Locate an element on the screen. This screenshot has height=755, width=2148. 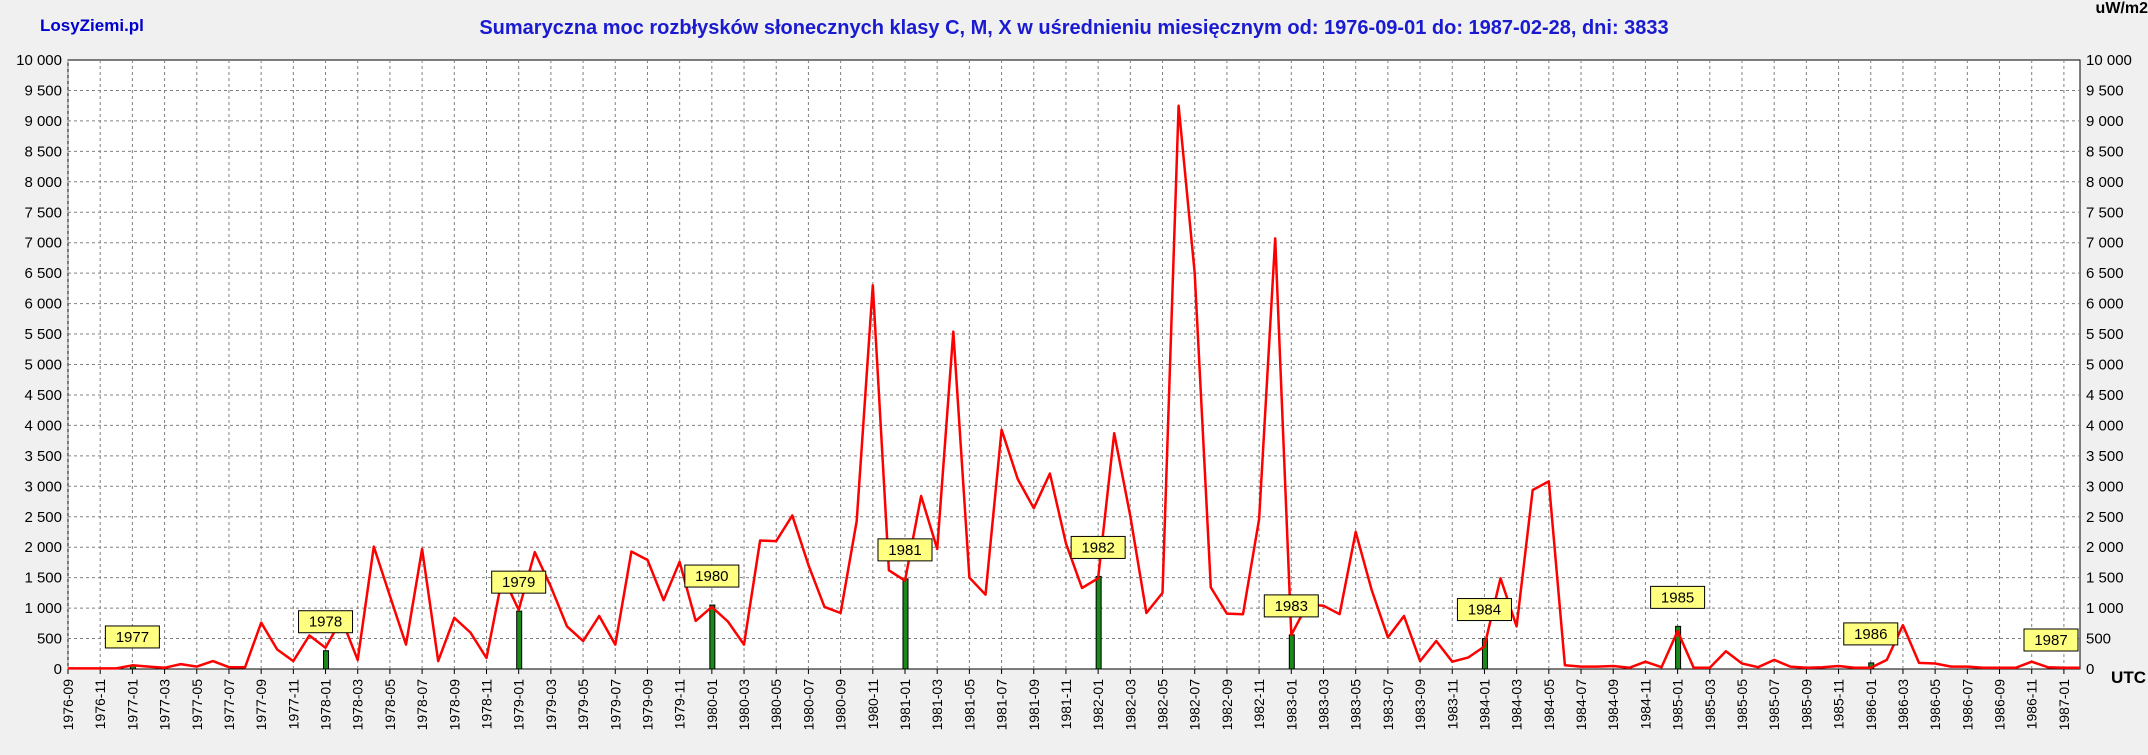
x-tick-label: 1983-07 is located at coordinates (1388, 705).